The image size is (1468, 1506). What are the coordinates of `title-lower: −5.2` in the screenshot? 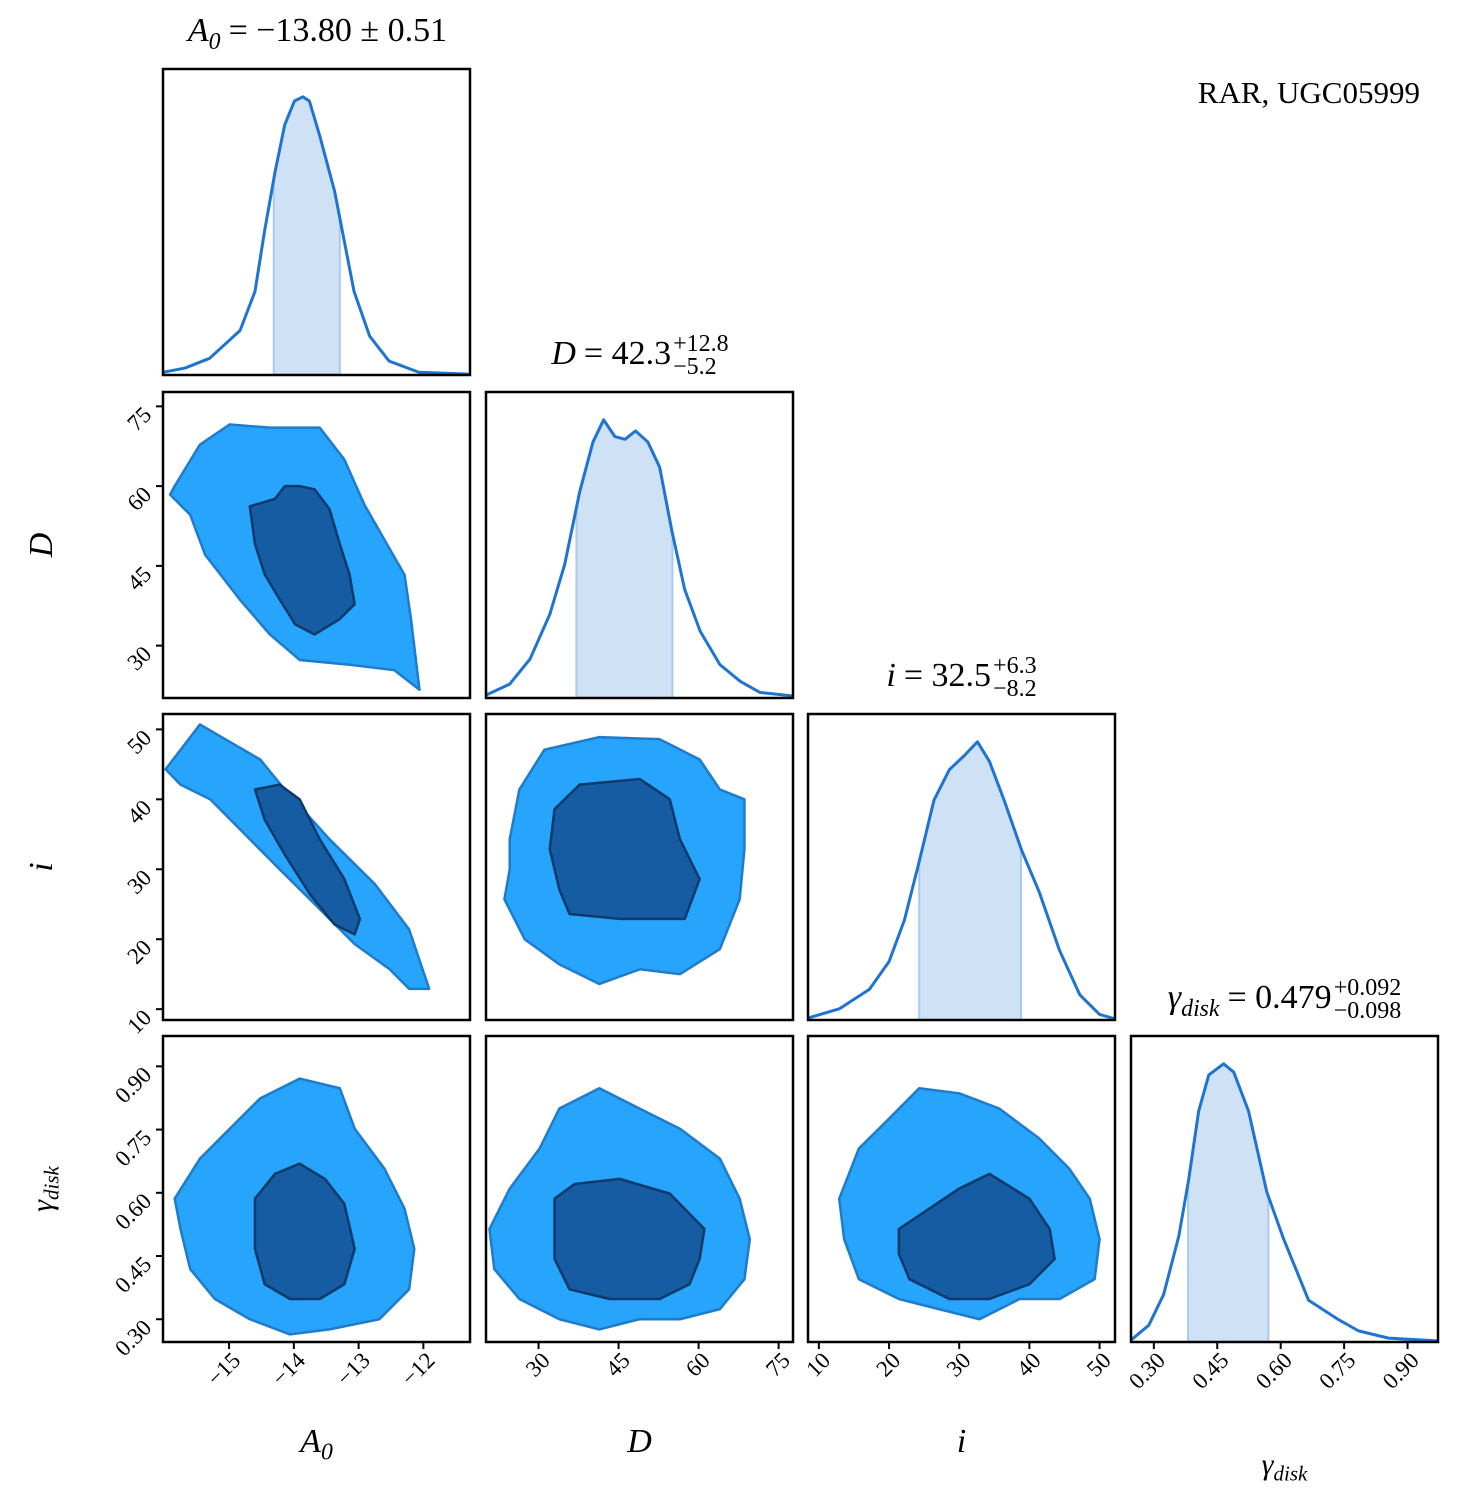 It's located at (695, 367).